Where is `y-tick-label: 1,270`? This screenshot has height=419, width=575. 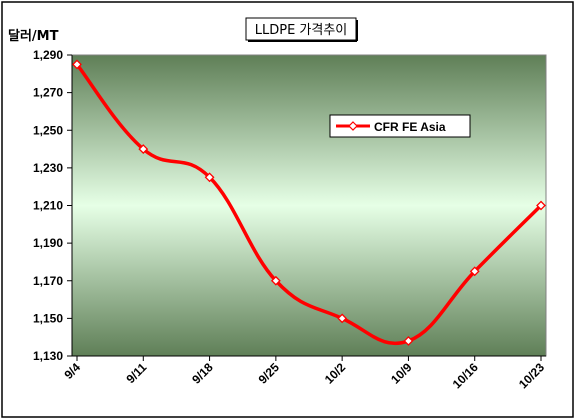
y-tick-label: 1,270 is located at coordinates (48, 93).